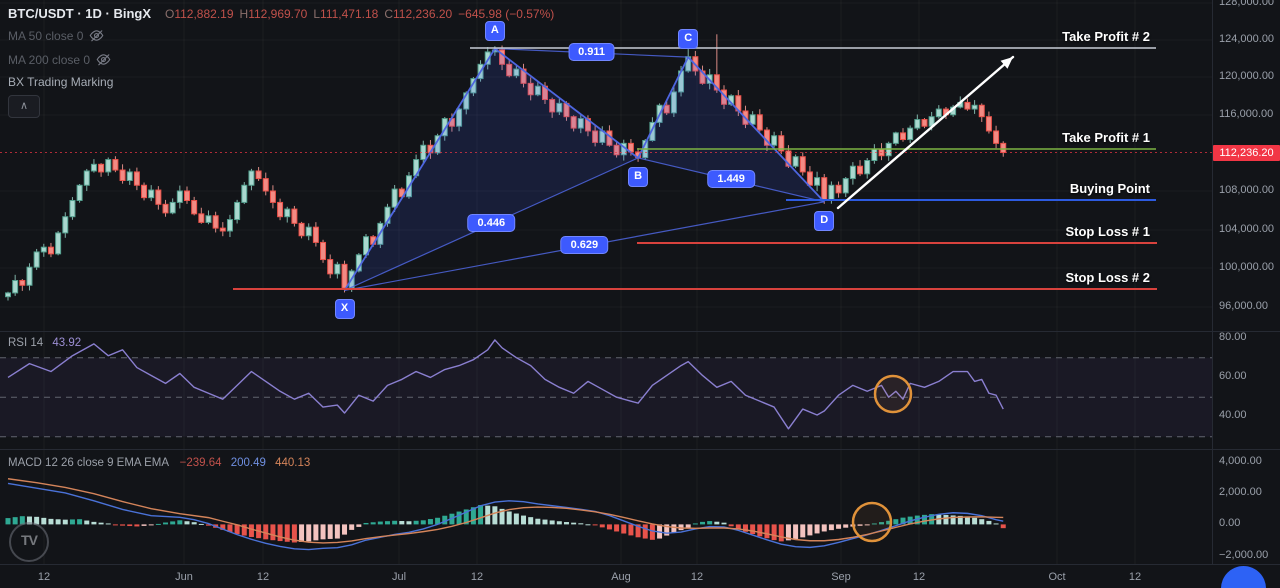 The image size is (1280, 588). What do you see at coordinates (731, 178) in the screenshot?
I see `pattern-ratio-label: 1.449` at bounding box center [731, 178].